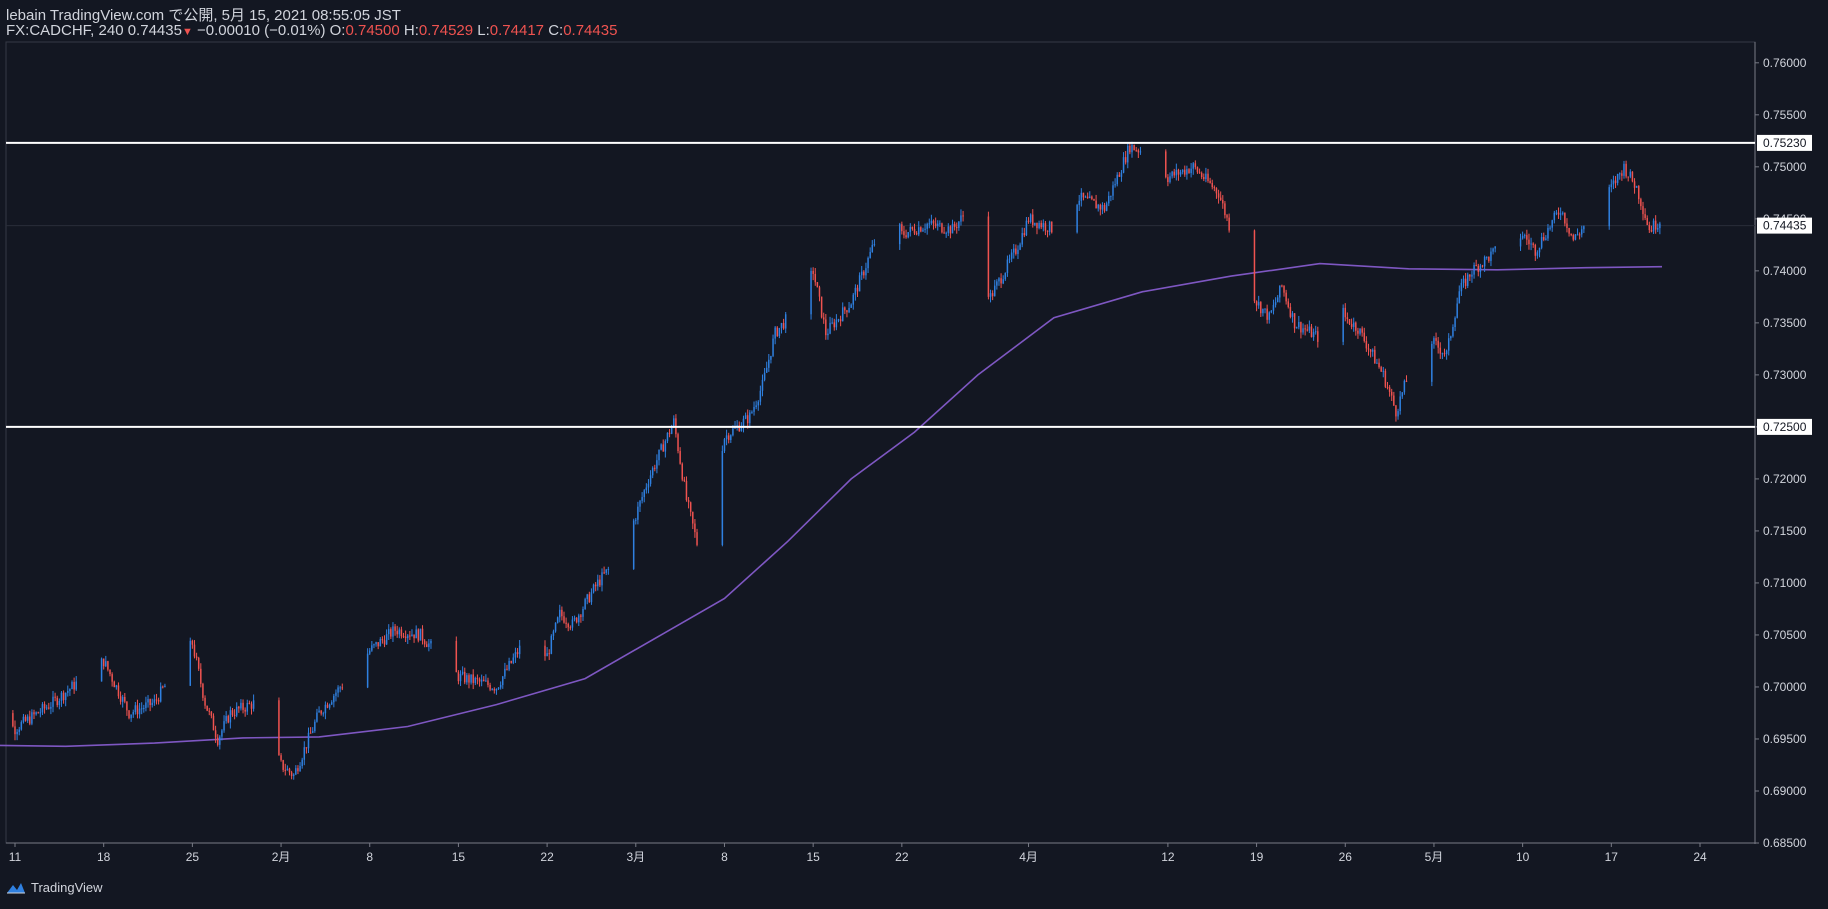 Image resolution: width=1828 pixels, height=909 pixels. Describe the element at coordinates (187, 32) in the screenshot. I see `down-arrow-icon: ▼` at that location.